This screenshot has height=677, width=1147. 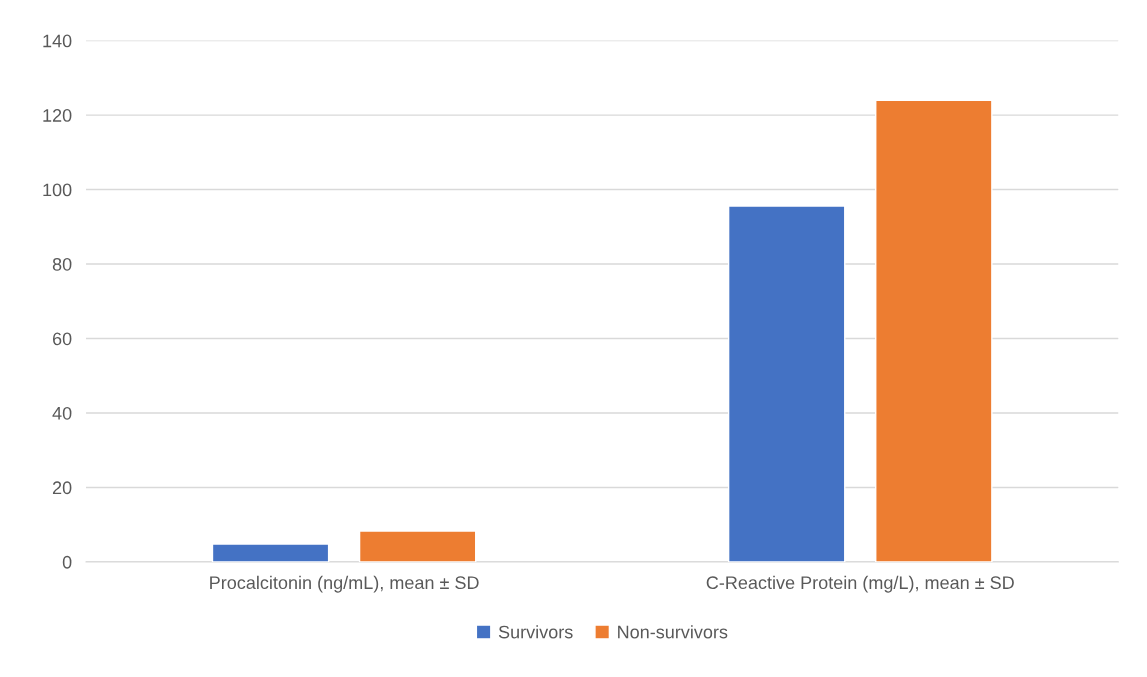 What do you see at coordinates (860, 584) in the screenshot?
I see `x-tick-label: C-Reactive Protein (mg/L), mean ± SD` at bounding box center [860, 584].